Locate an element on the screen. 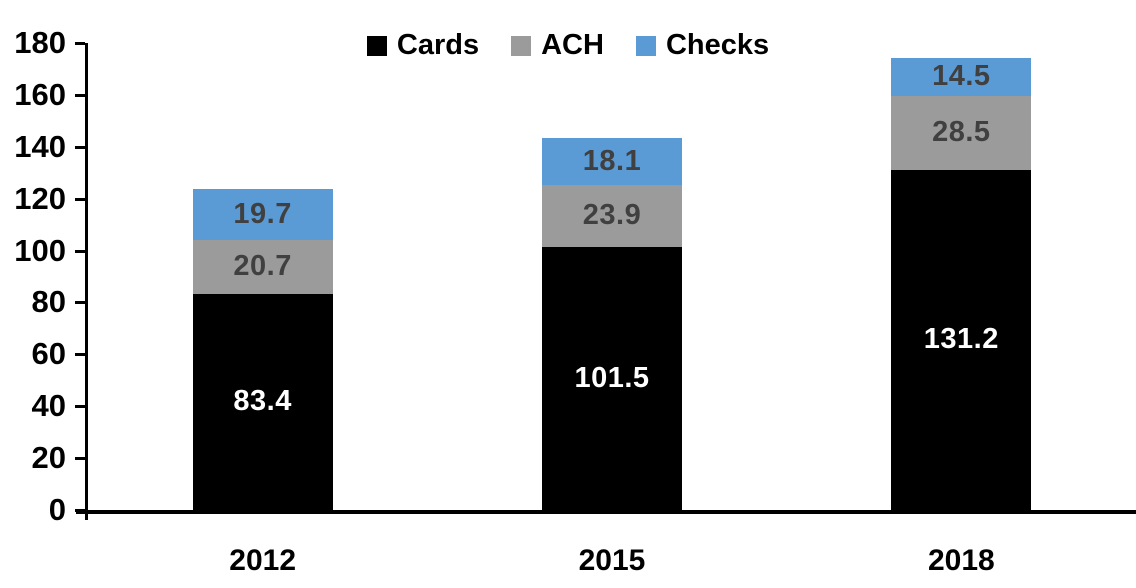  legend-label: ACH is located at coordinates (572, 45).